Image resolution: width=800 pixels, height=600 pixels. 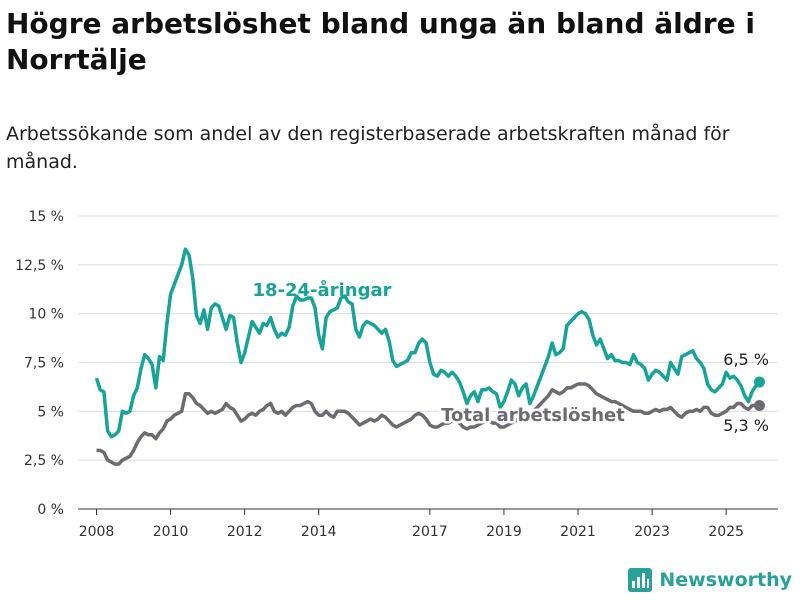 I want to click on y-tick-label: 2,5 %, so click(x=44, y=461).